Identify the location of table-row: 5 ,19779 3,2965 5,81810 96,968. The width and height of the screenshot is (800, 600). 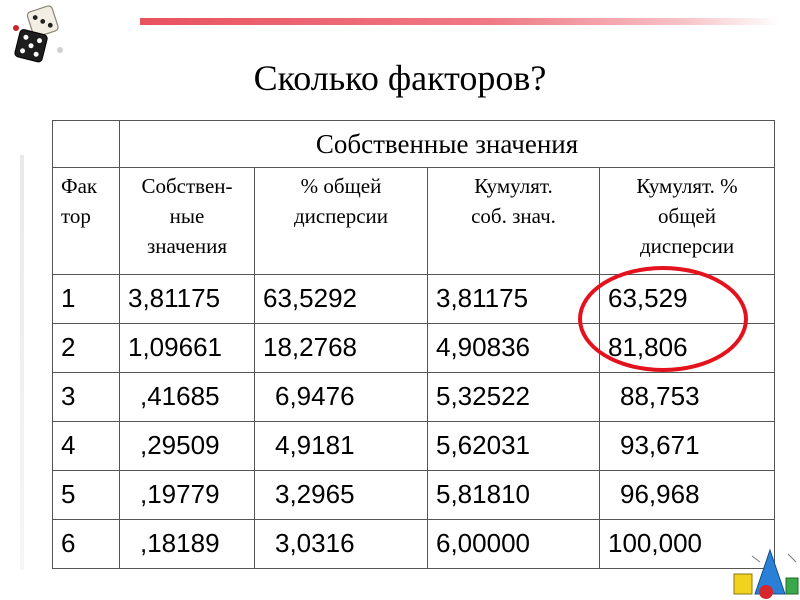
(414, 495).